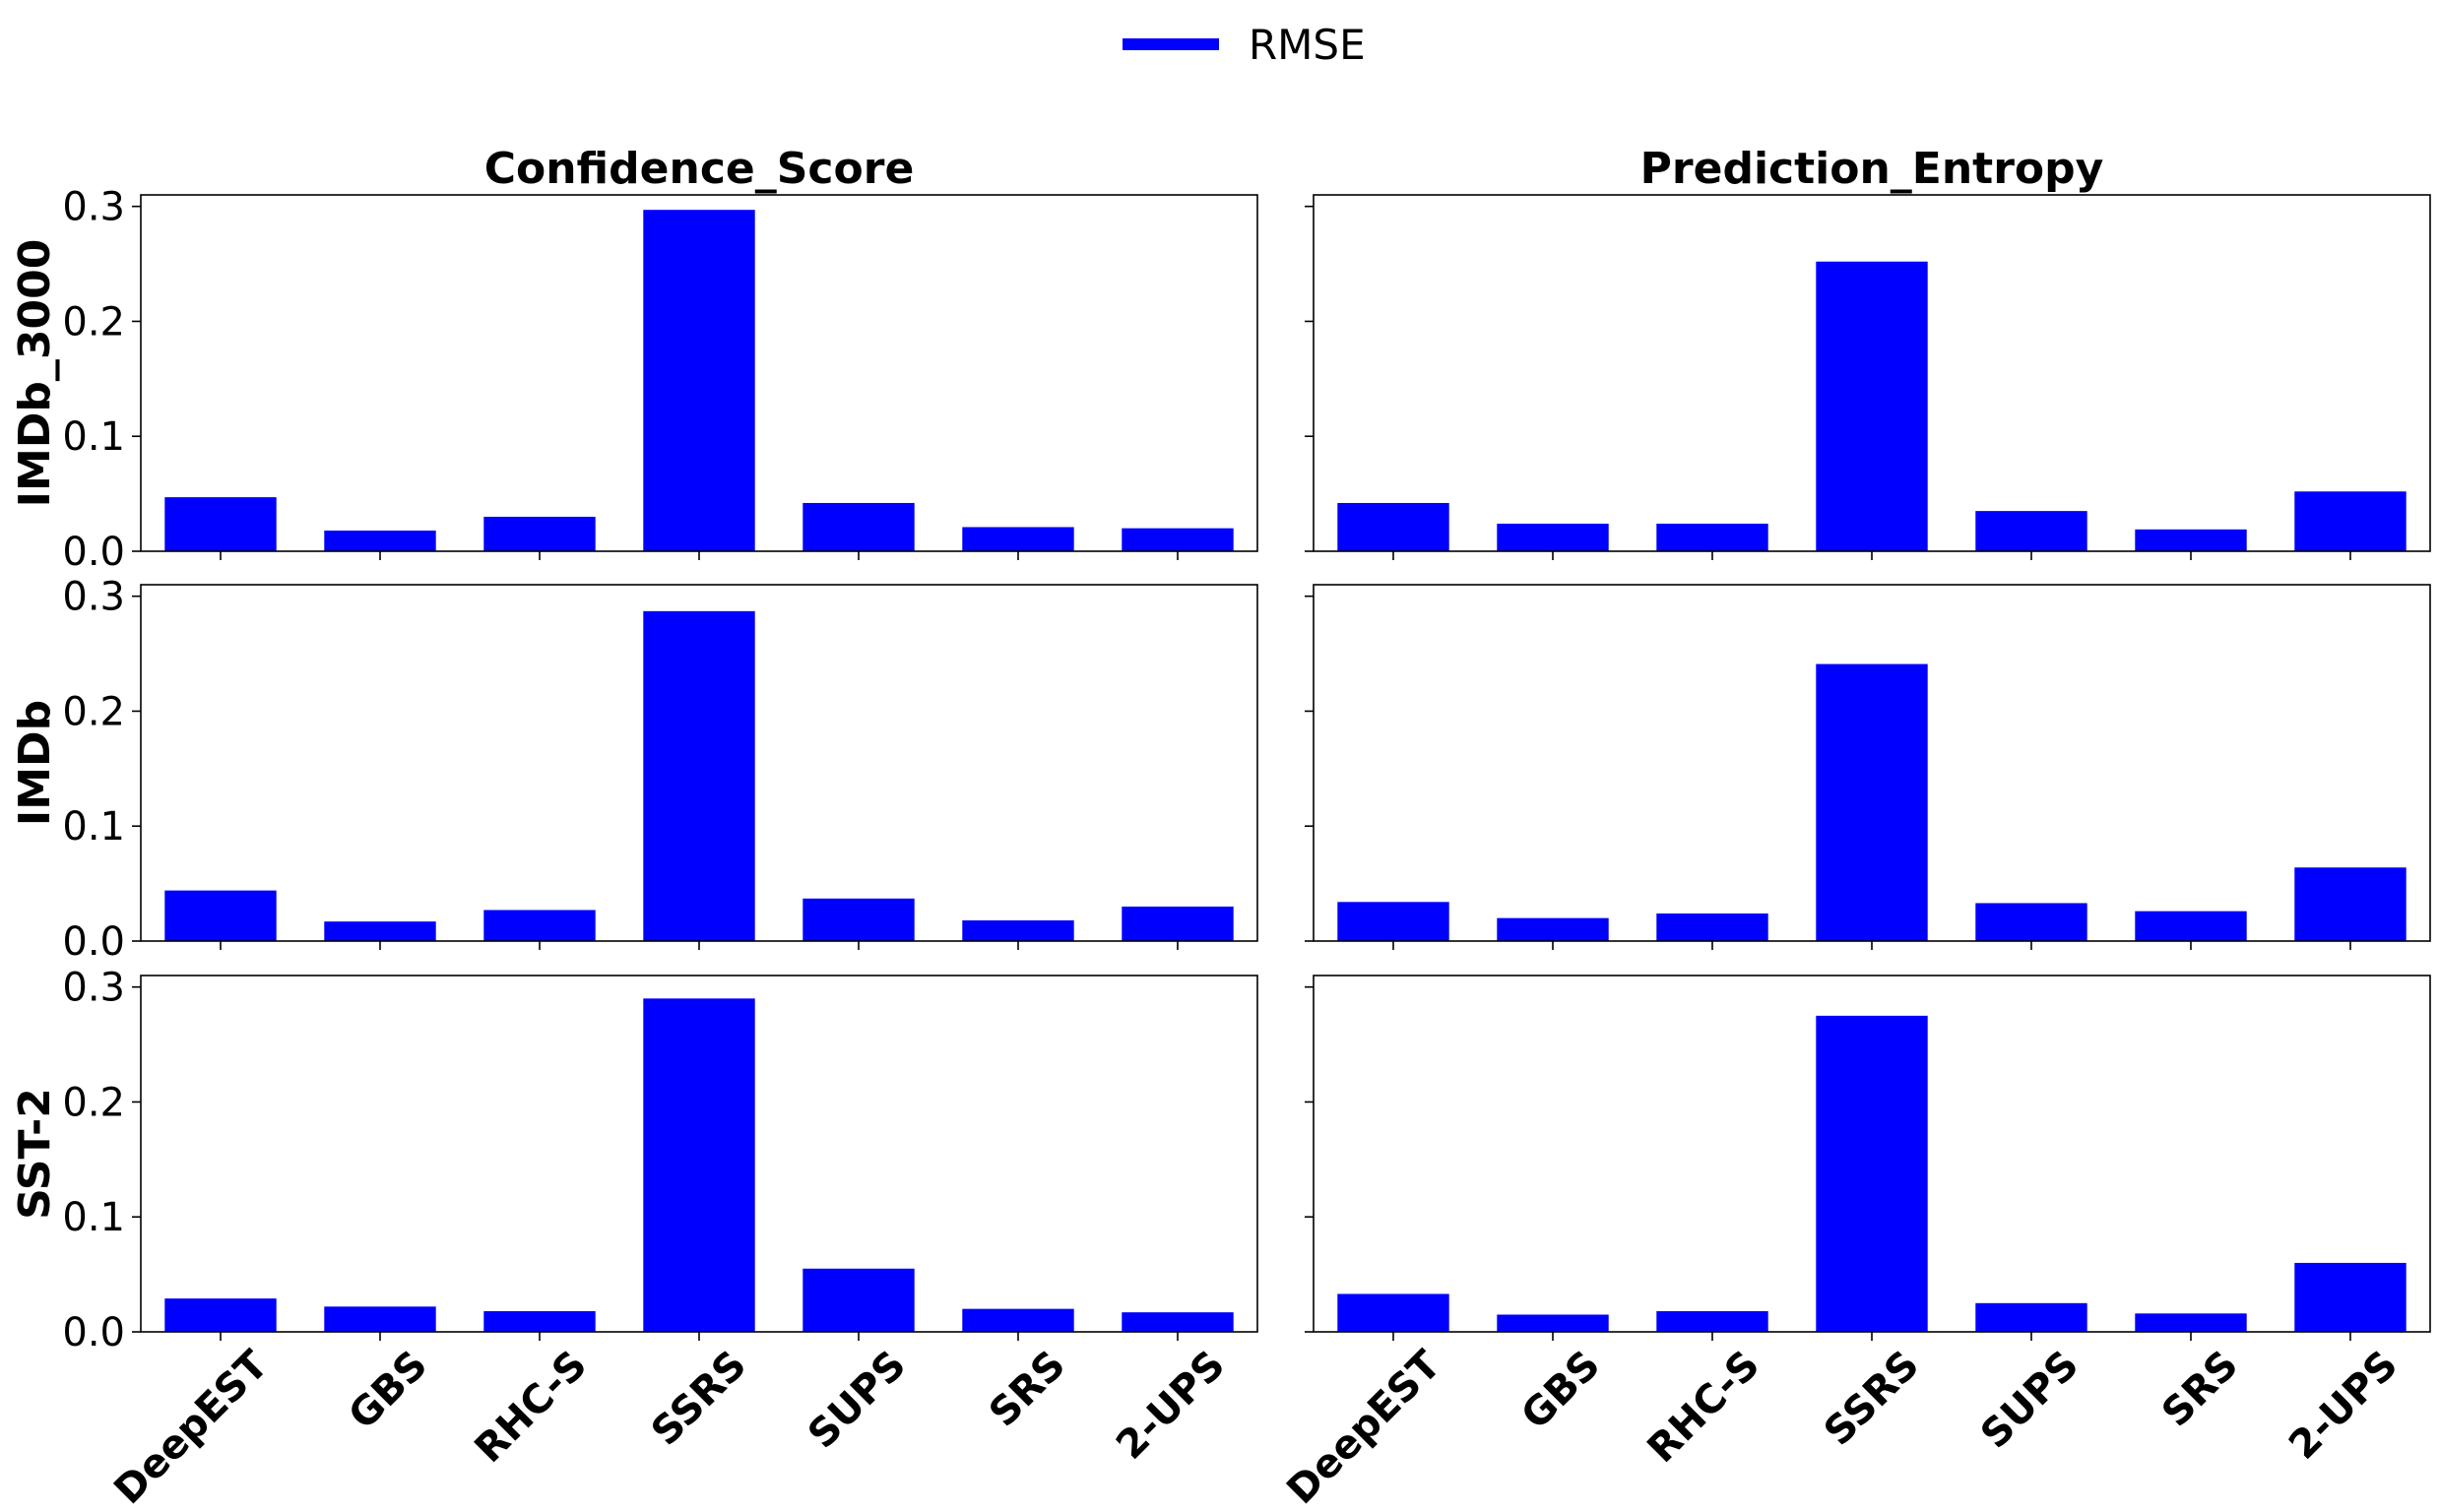  Describe the element at coordinates (35, 373) in the screenshot. I see `row-label: IMDb_3000` at that location.